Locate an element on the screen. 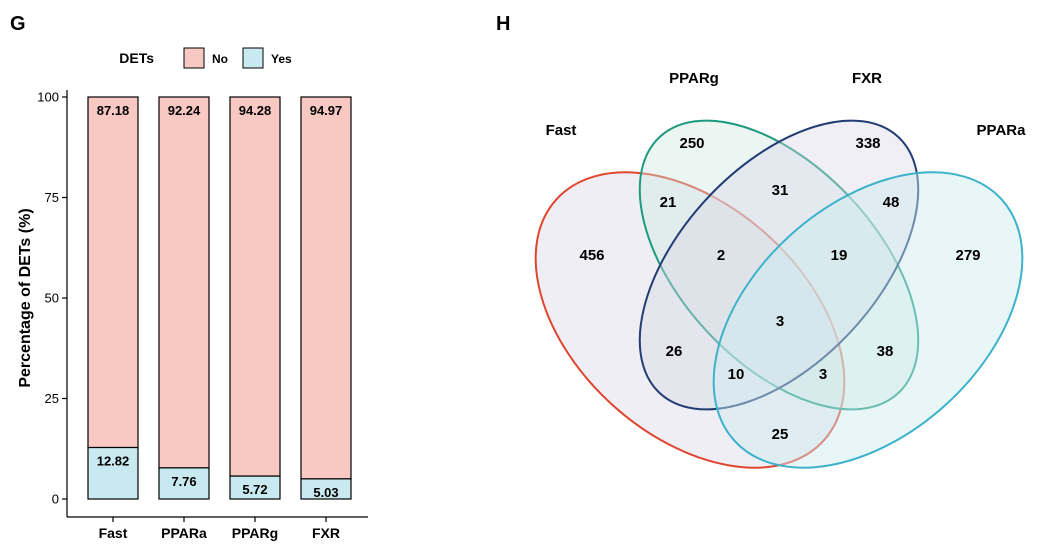 The width and height of the screenshot is (1050, 551). bar-label-no-pparg: 94.28 is located at coordinates (255, 110).